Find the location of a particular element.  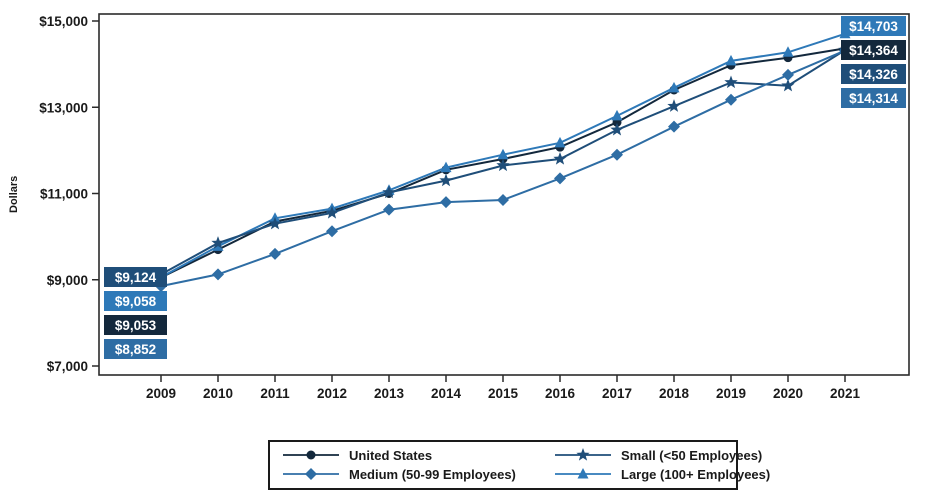

x-tick-label: 2015 is located at coordinates (503, 393).